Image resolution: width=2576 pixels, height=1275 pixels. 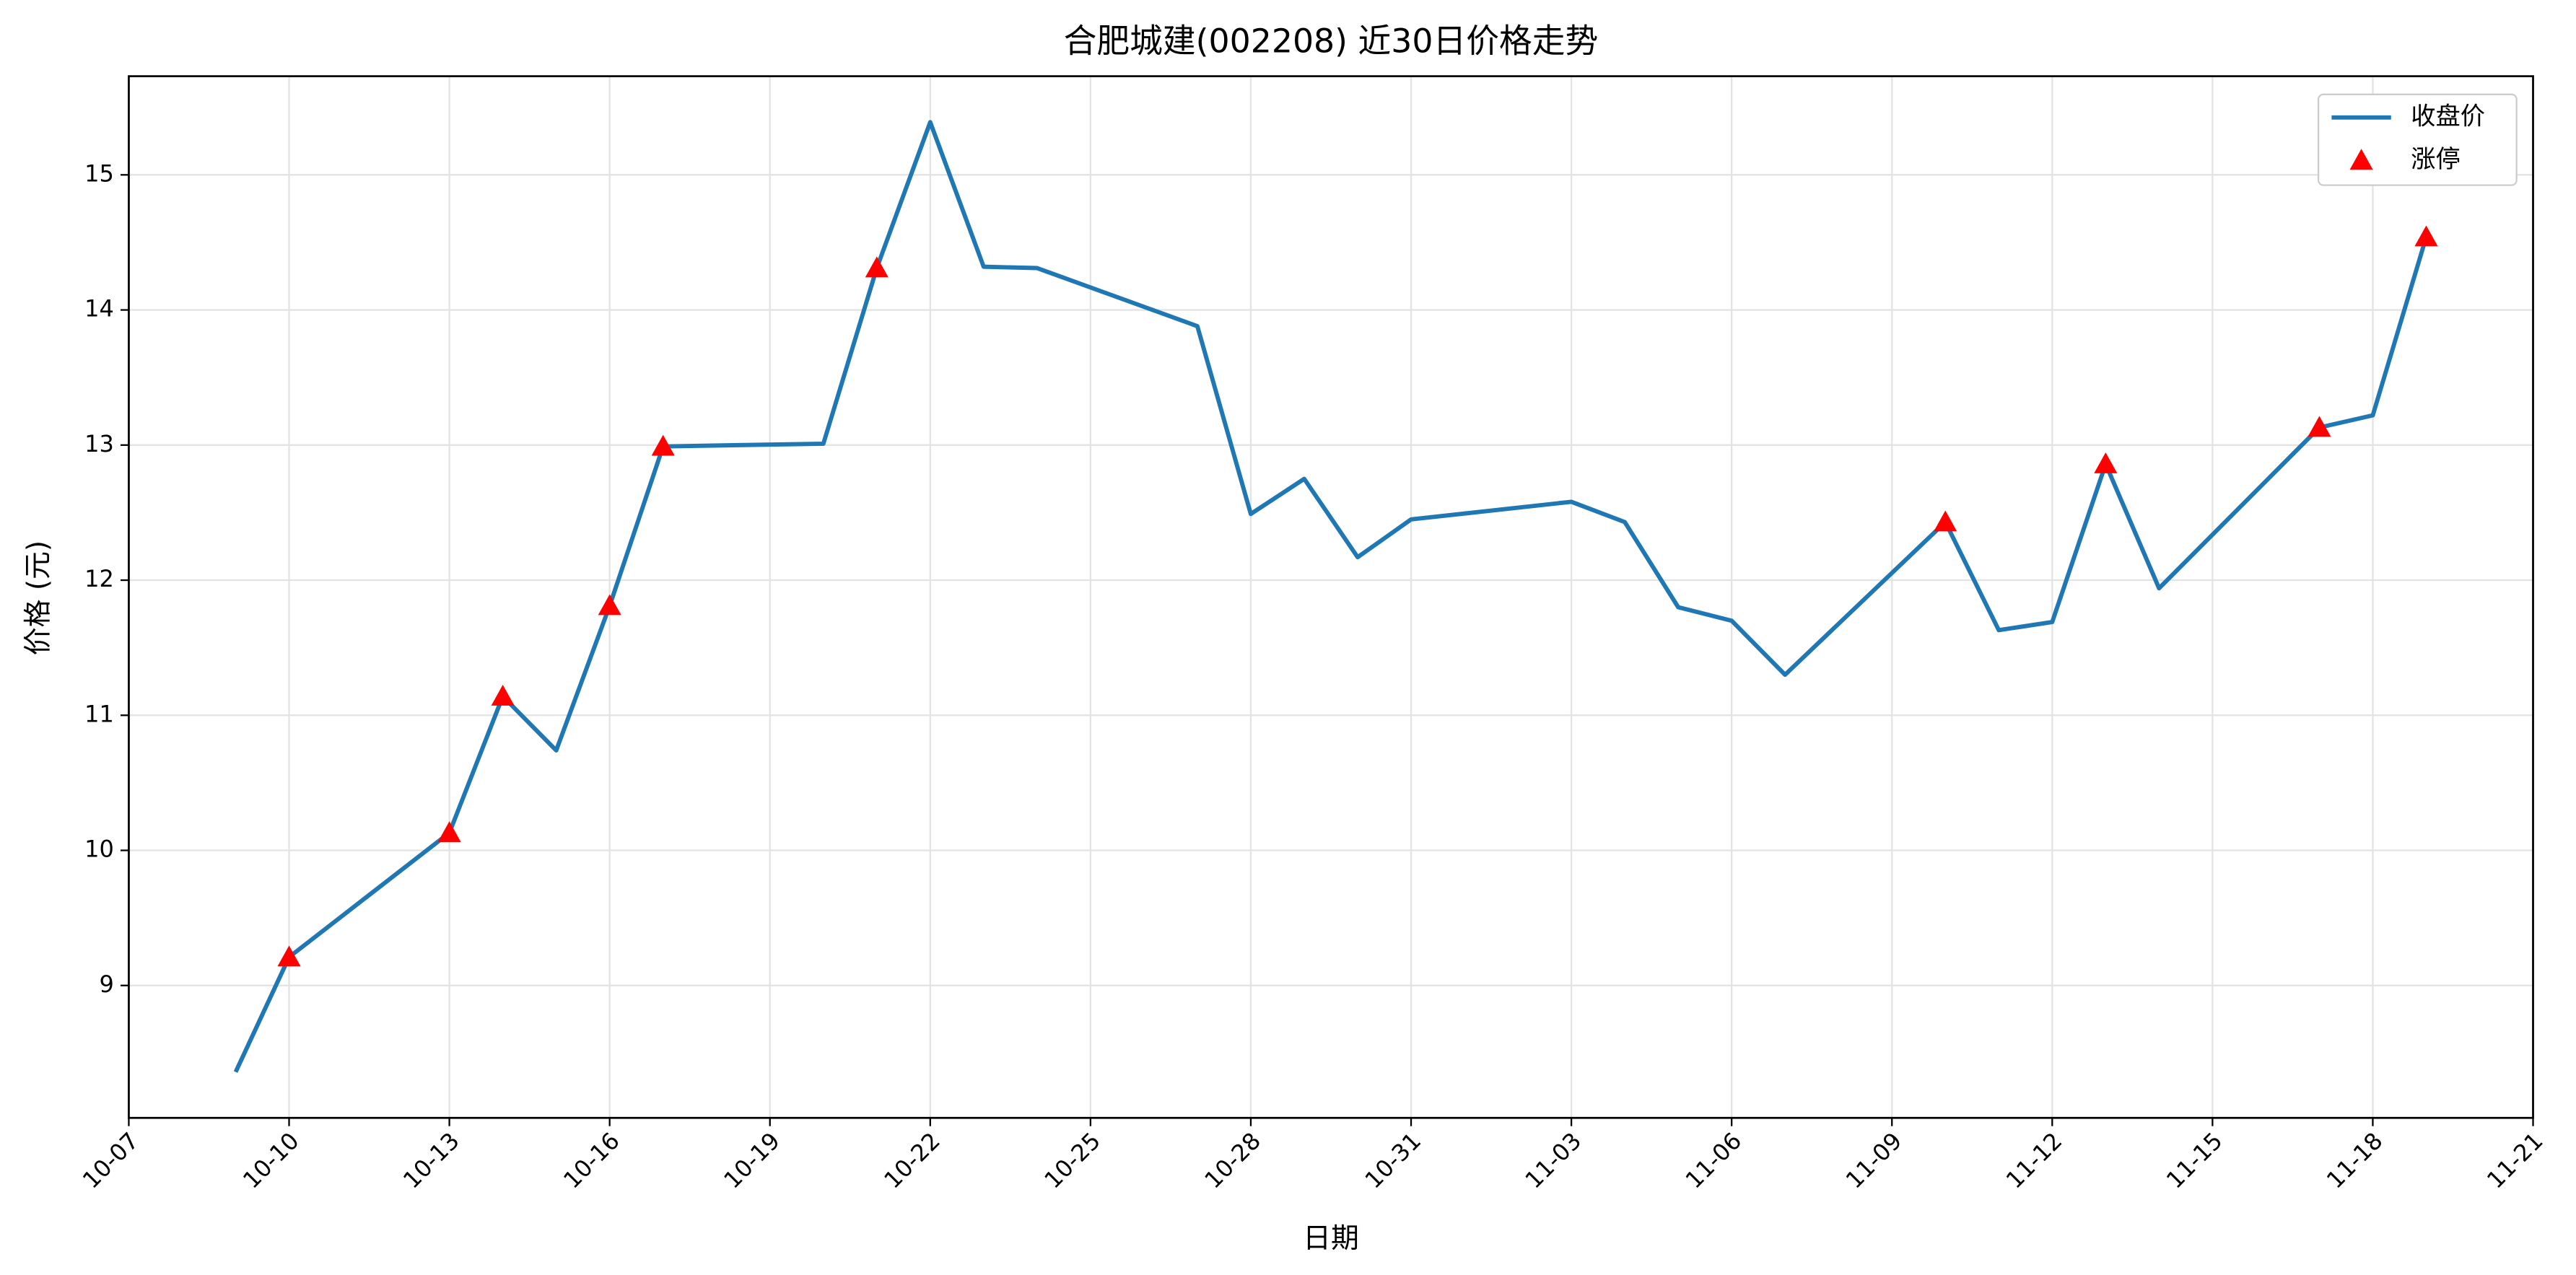 I want to click on x-tick-label: 10-28, so click(x=1232, y=1161).